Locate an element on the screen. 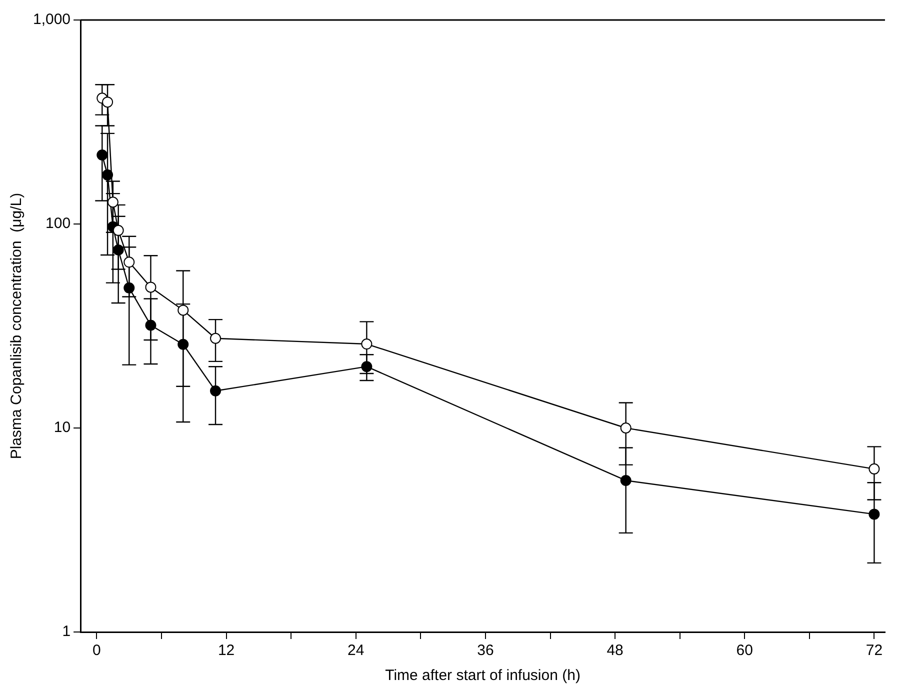  x-tick-label: 36 is located at coordinates (485, 651).